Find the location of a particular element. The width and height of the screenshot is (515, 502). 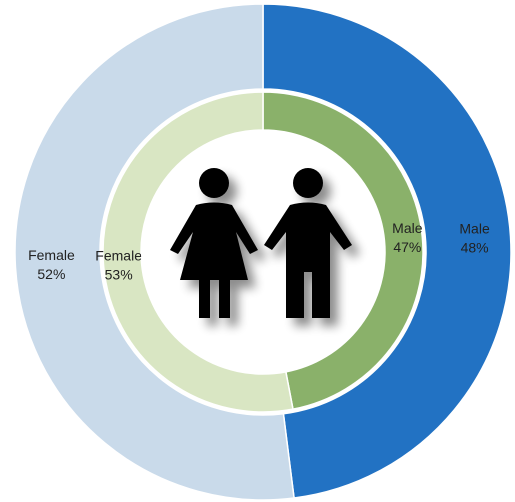

people-icon is located at coordinates (261, 243).